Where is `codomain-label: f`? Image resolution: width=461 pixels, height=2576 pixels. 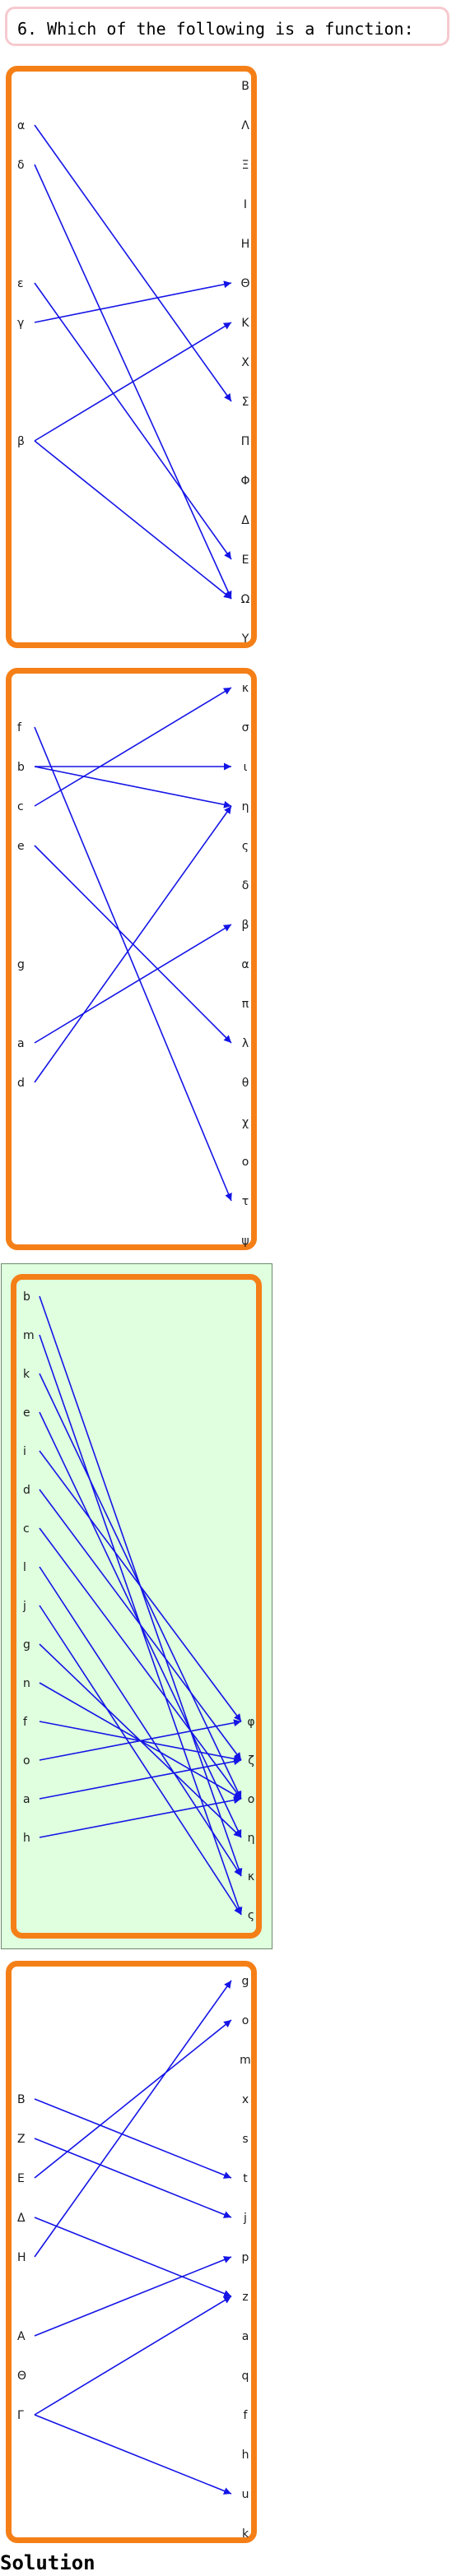
codomain-label: f is located at coordinates (246, 2415).